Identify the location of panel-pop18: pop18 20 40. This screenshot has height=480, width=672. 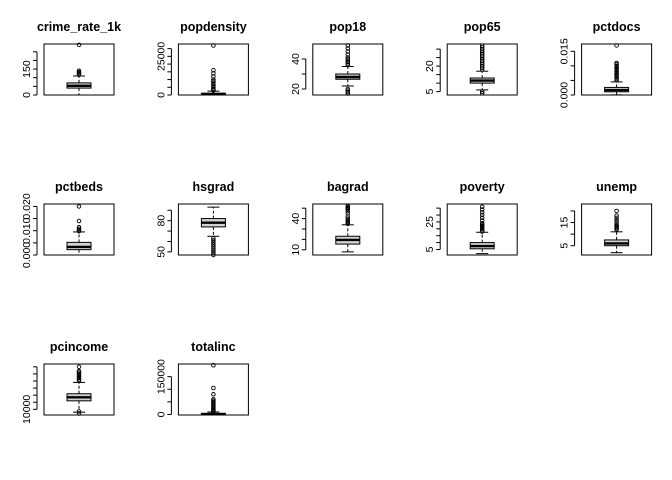
(337, 58).